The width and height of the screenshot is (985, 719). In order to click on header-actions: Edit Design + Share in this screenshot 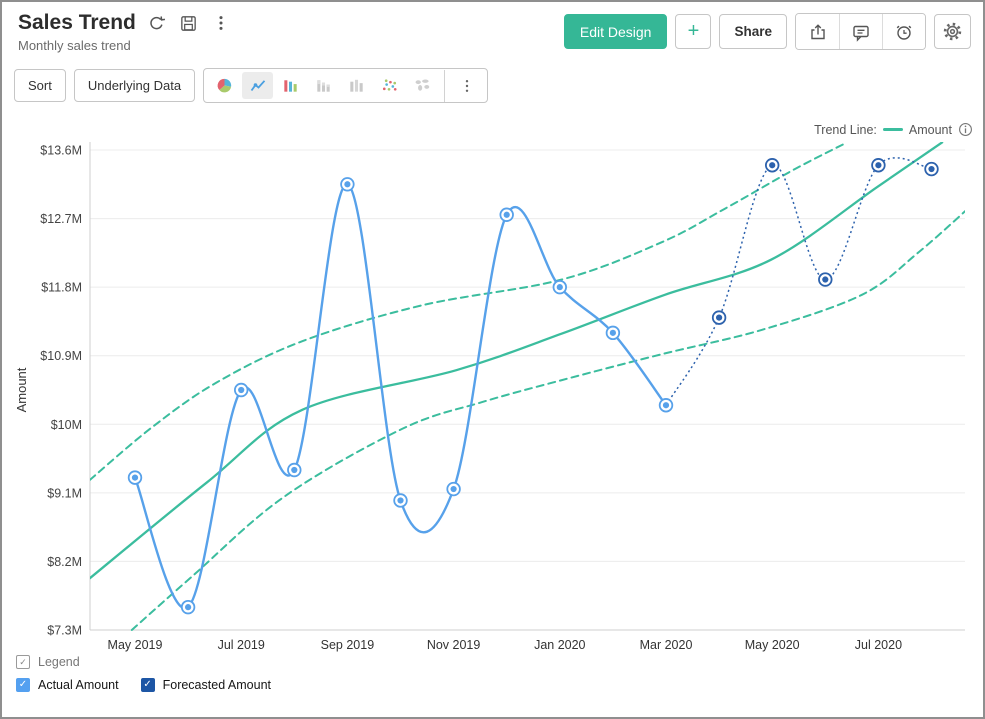, I will do `click(767, 31)`.